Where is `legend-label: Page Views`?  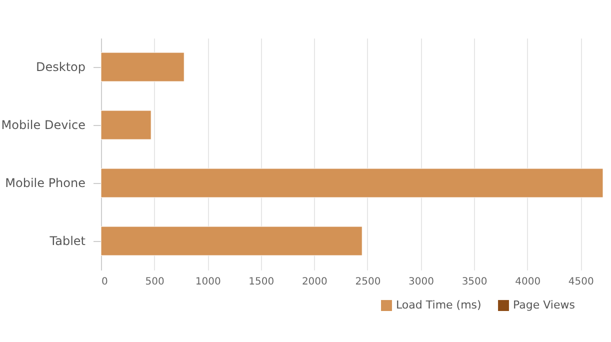
legend-label: Page Views is located at coordinates (544, 305).